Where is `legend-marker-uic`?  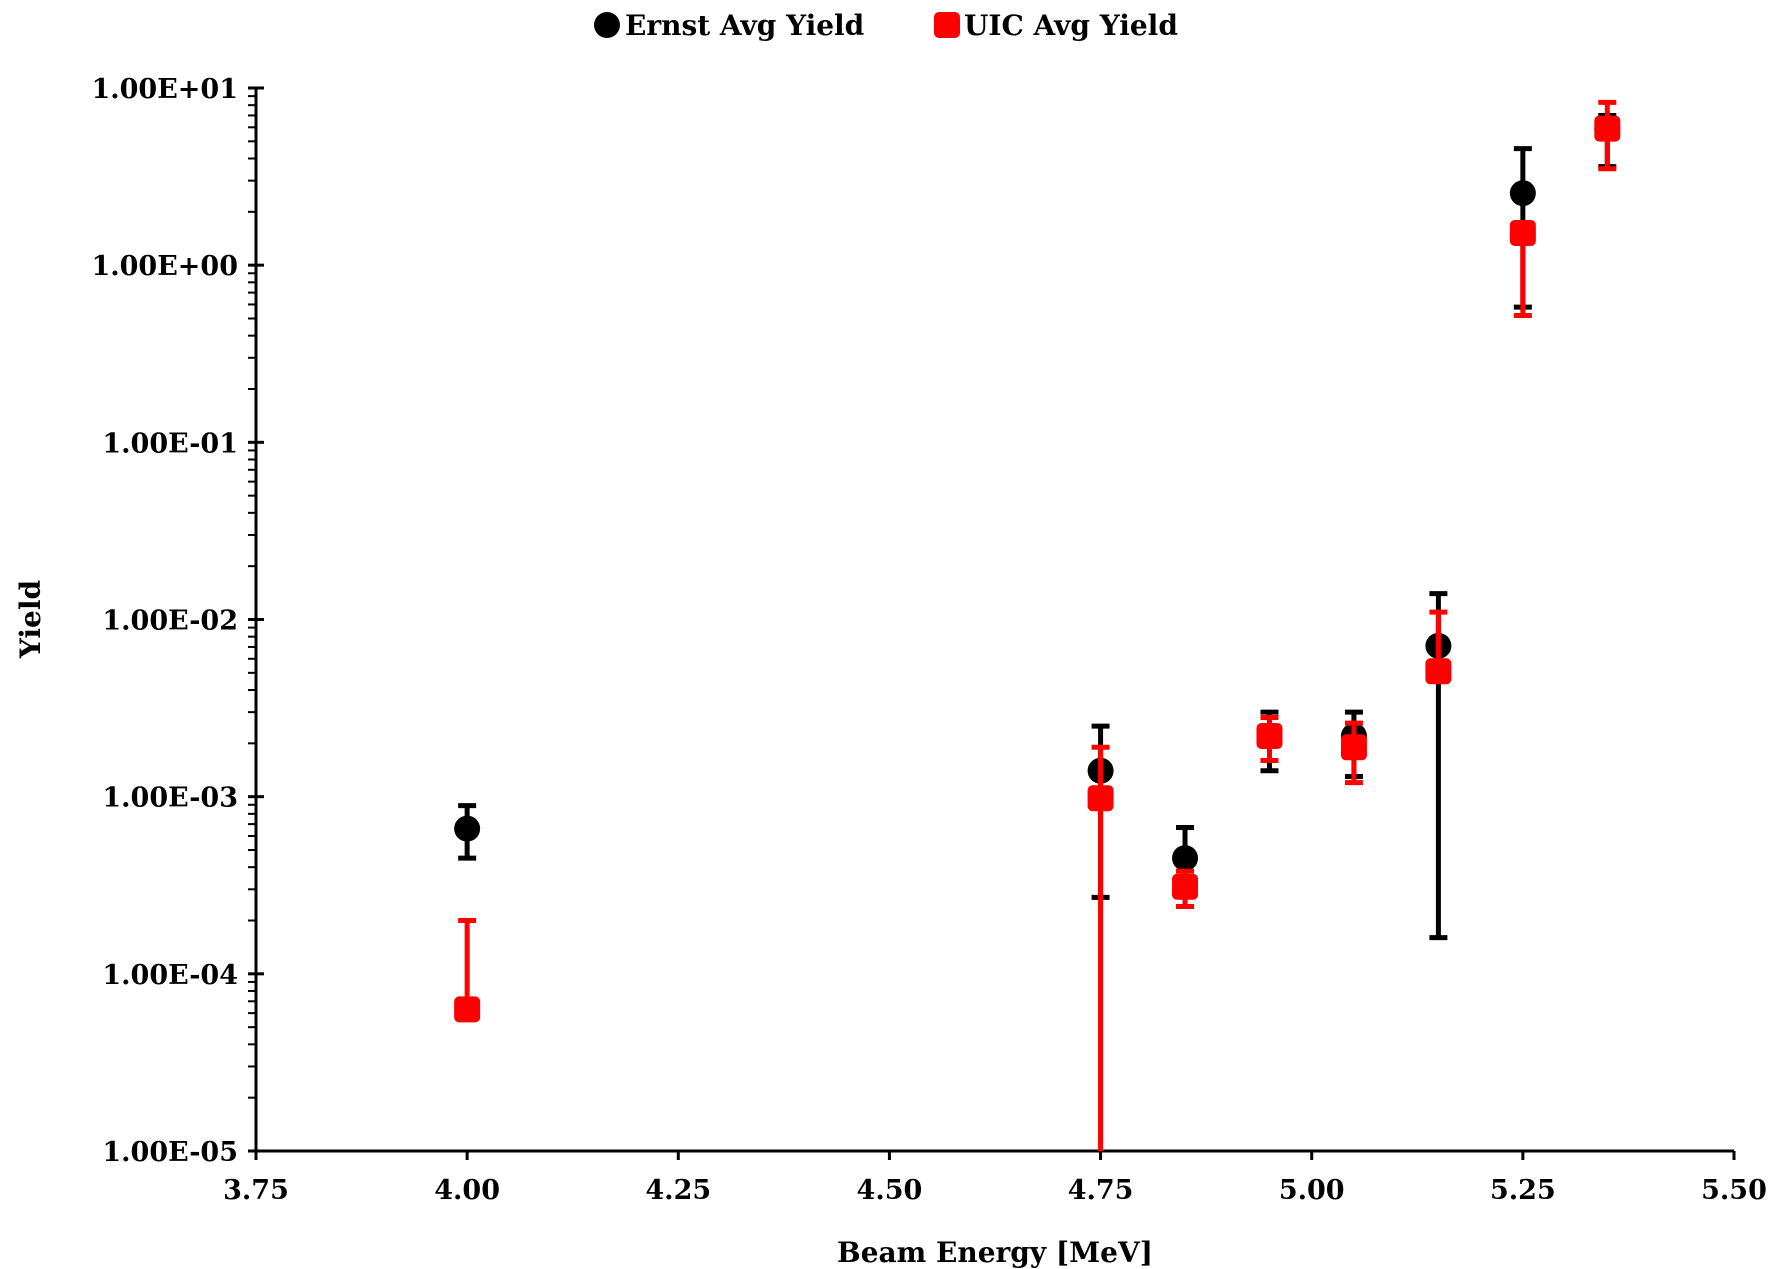 legend-marker-uic is located at coordinates (947, 25).